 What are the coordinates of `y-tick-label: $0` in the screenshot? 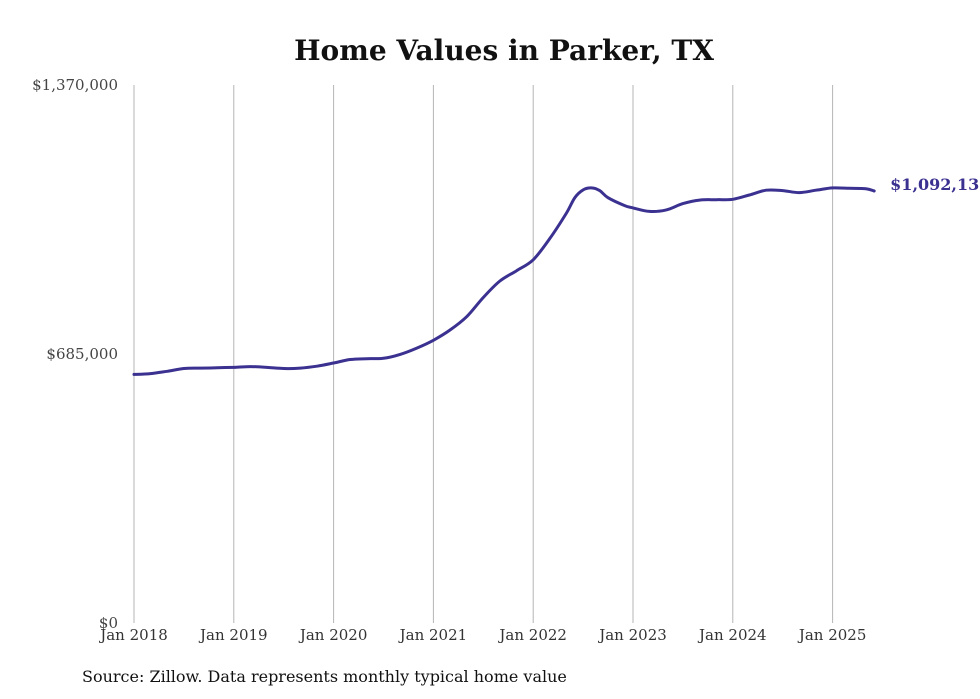 It's located at (108, 623).